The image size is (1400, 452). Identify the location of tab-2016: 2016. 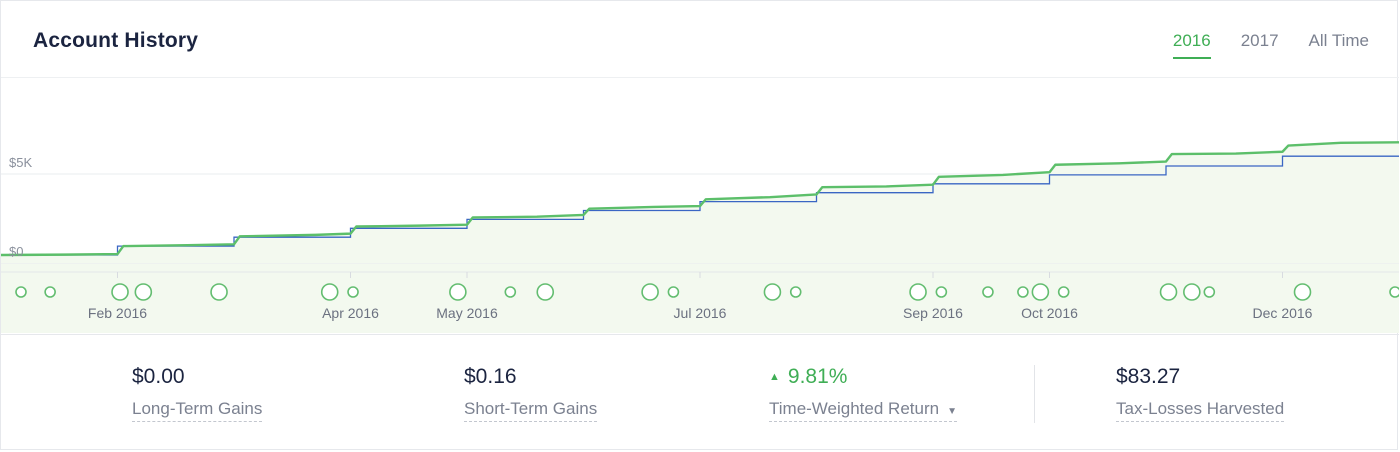
(1191, 45).